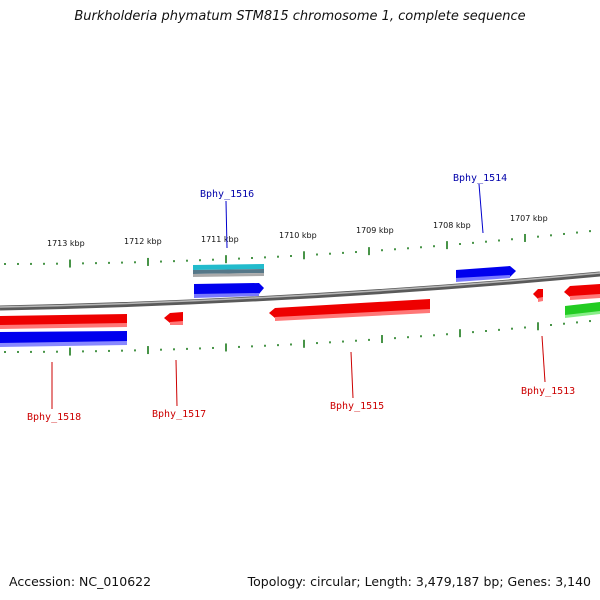  I want to click on outer-scale-ticks, so click(297, 249).